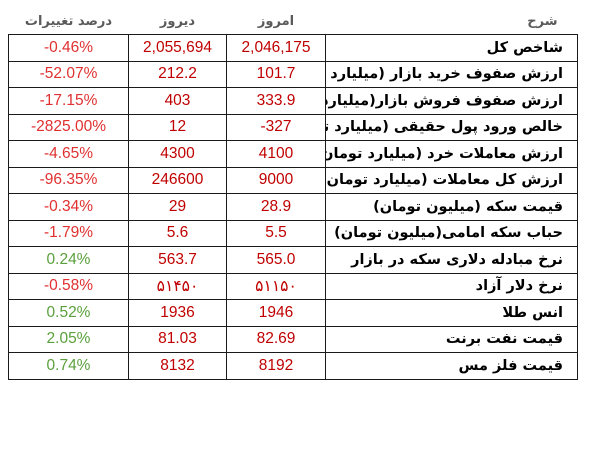  What do you see at coordinates (177, 366) in the screenshot?
I see `cell-yesterday: 8132` at bounding box center [177, 366].